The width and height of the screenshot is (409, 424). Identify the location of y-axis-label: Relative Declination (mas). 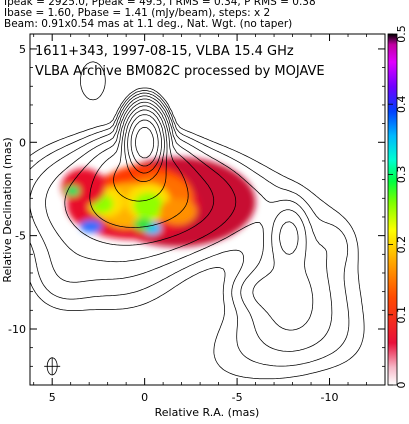
(7, 209).